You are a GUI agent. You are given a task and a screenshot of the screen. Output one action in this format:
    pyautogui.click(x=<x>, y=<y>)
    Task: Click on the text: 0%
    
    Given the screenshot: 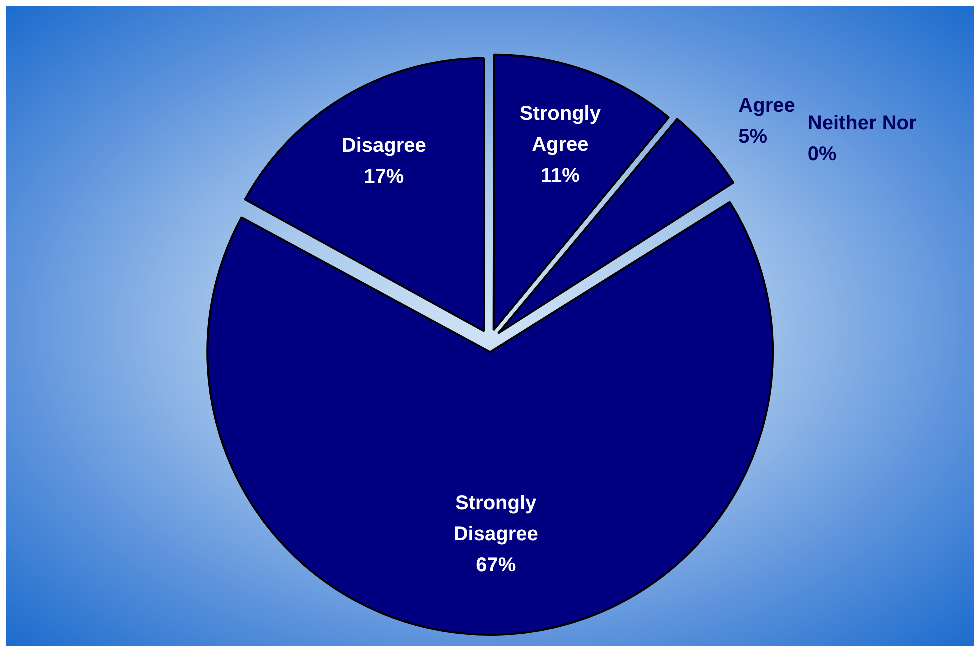 What is the action you would take?
    pyautogui.click(x=822, y=154)
    